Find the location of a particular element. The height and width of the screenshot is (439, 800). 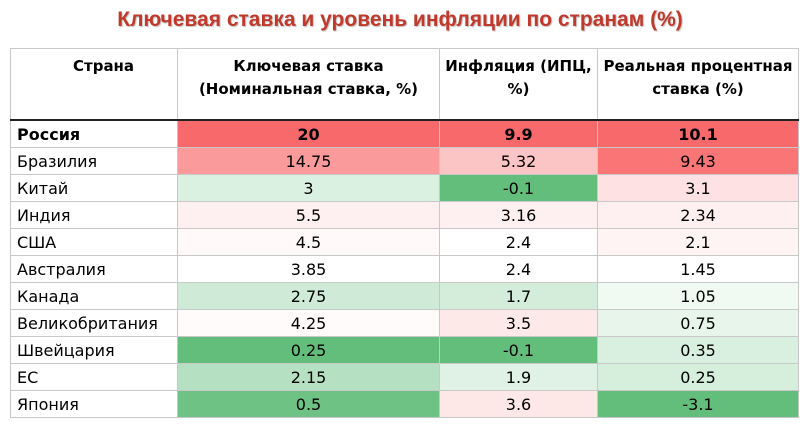

country-cell: Великобритания is located at coordinates (94, 323).